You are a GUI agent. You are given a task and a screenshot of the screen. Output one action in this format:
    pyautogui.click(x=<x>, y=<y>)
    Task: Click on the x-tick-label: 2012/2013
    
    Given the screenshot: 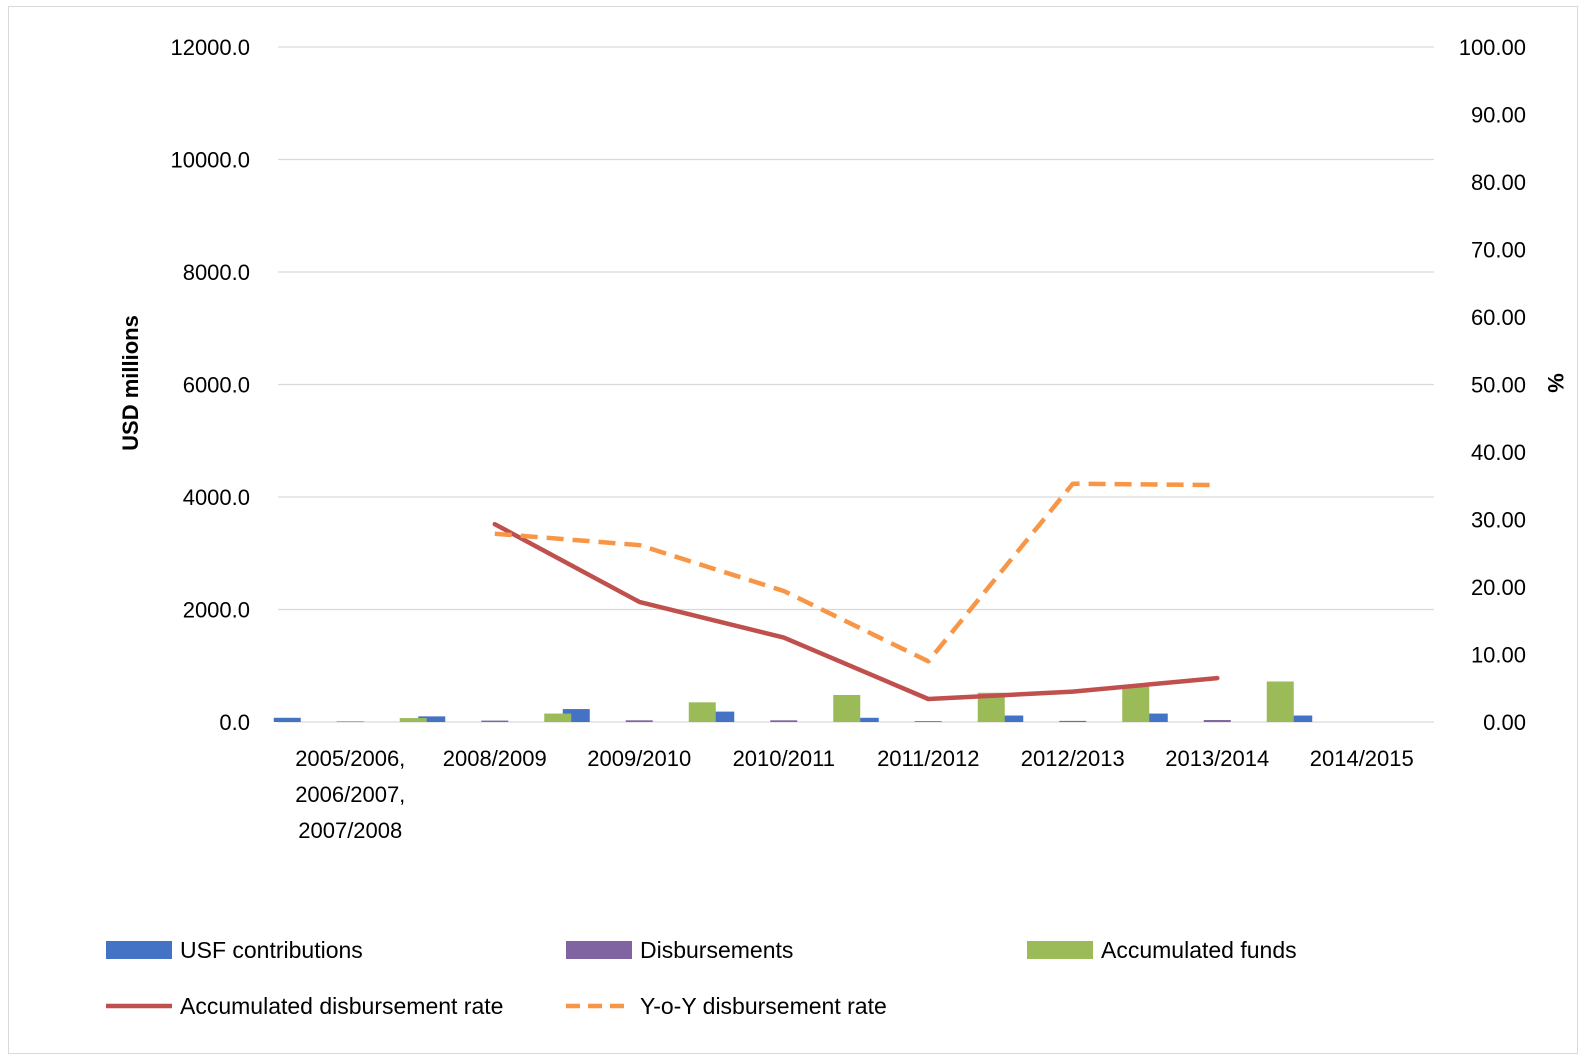 What is the action you would take?
    pyautogui.click(x=1073, y=758)
    